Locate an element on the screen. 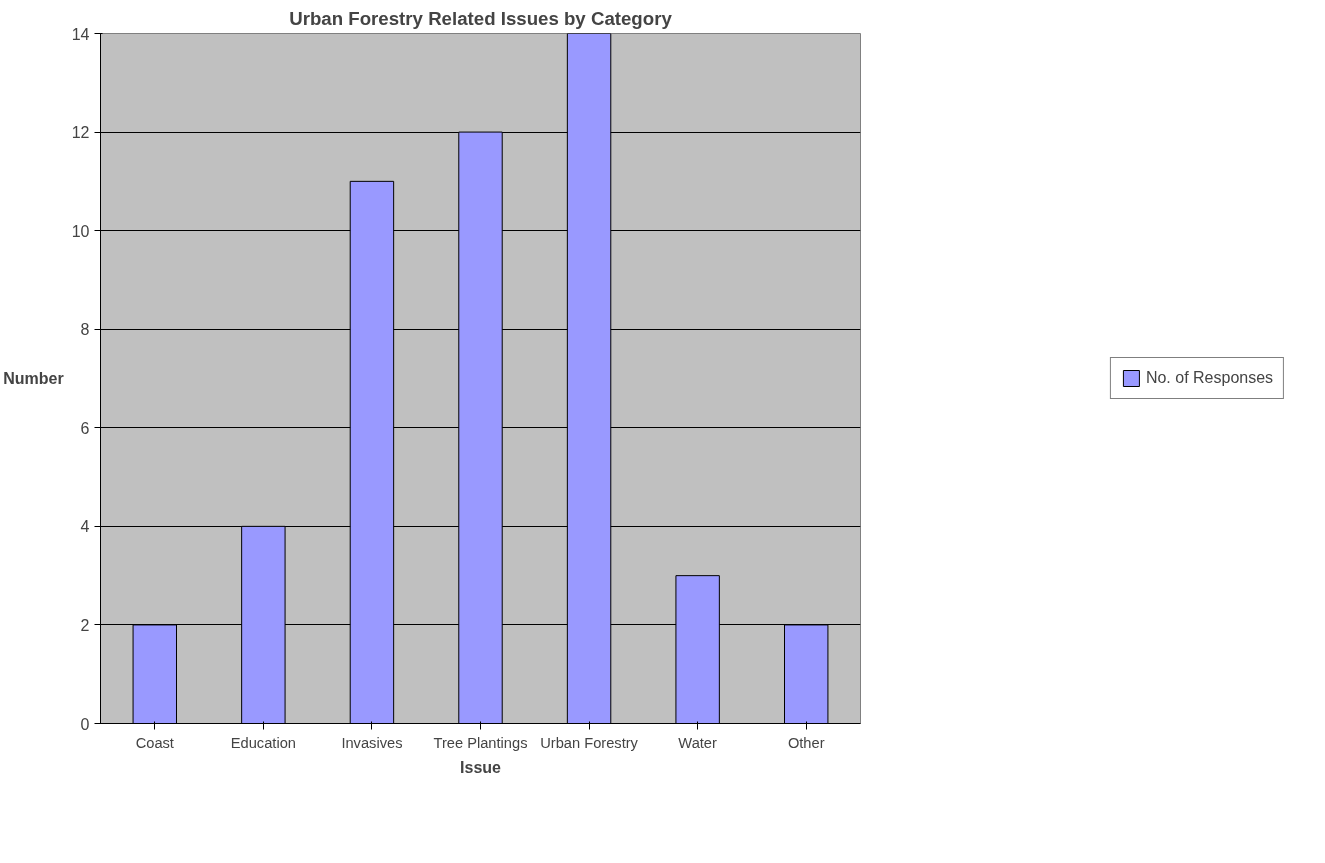 This screenshot has width=1325, height=863. x-tick-label: Urban Forestry is located at coordinates (589, 742).